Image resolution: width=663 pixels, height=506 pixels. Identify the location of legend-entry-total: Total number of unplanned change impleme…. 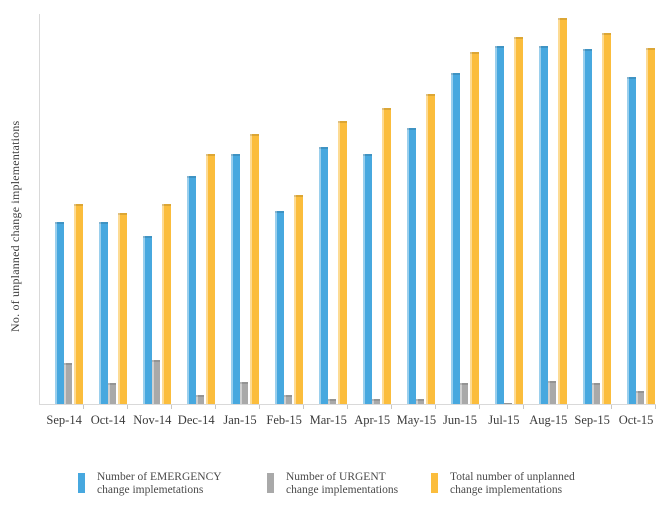
(503, 484).